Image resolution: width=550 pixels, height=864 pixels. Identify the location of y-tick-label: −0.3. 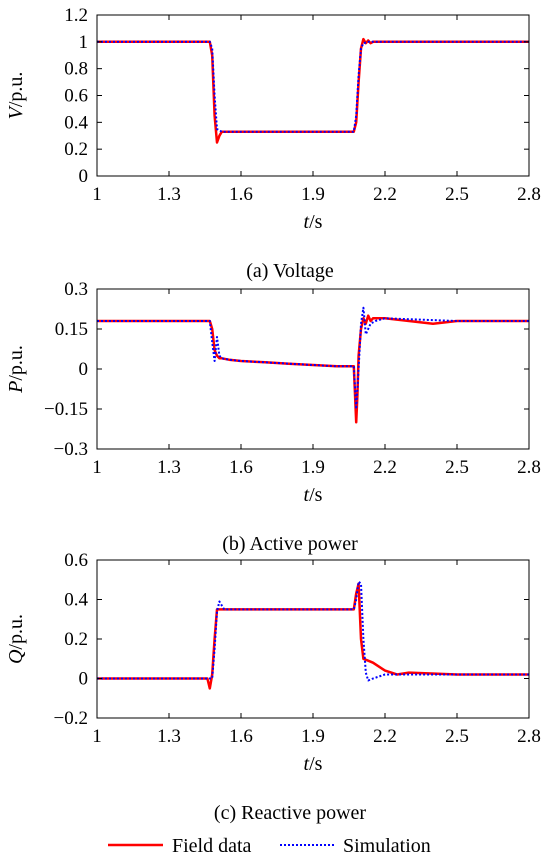
(71, 449).